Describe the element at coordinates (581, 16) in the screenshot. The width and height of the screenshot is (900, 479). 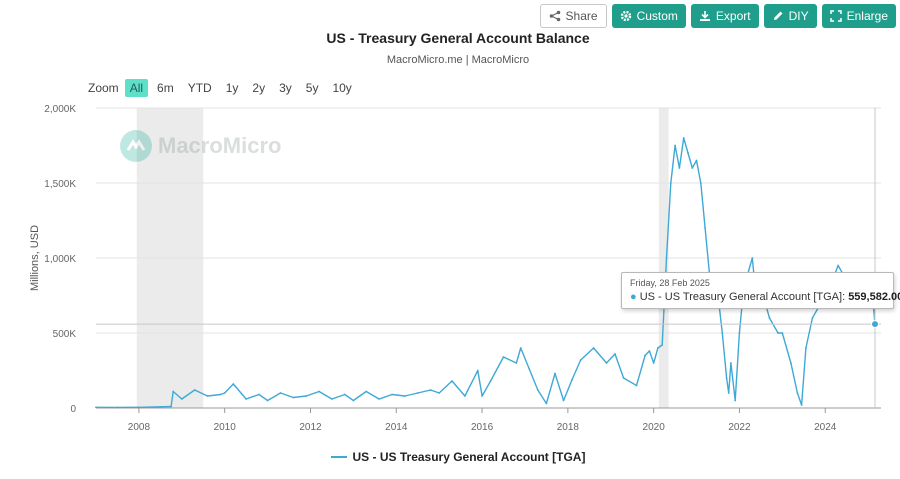
I see `share-label: Share` at that location.